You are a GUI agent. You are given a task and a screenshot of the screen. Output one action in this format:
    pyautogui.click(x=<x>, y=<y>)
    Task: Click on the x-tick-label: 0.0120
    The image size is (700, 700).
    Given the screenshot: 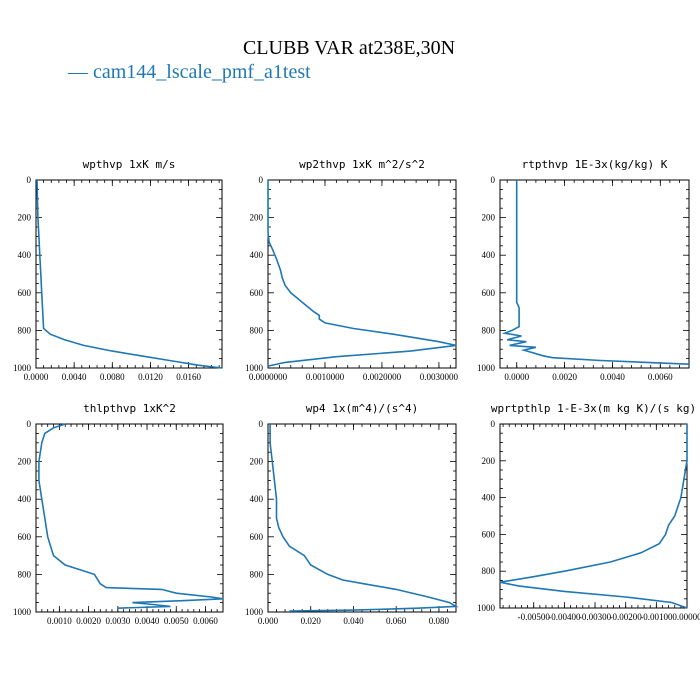 What is the action you would take?
    pyautogui.click(x=150, y=377)
    